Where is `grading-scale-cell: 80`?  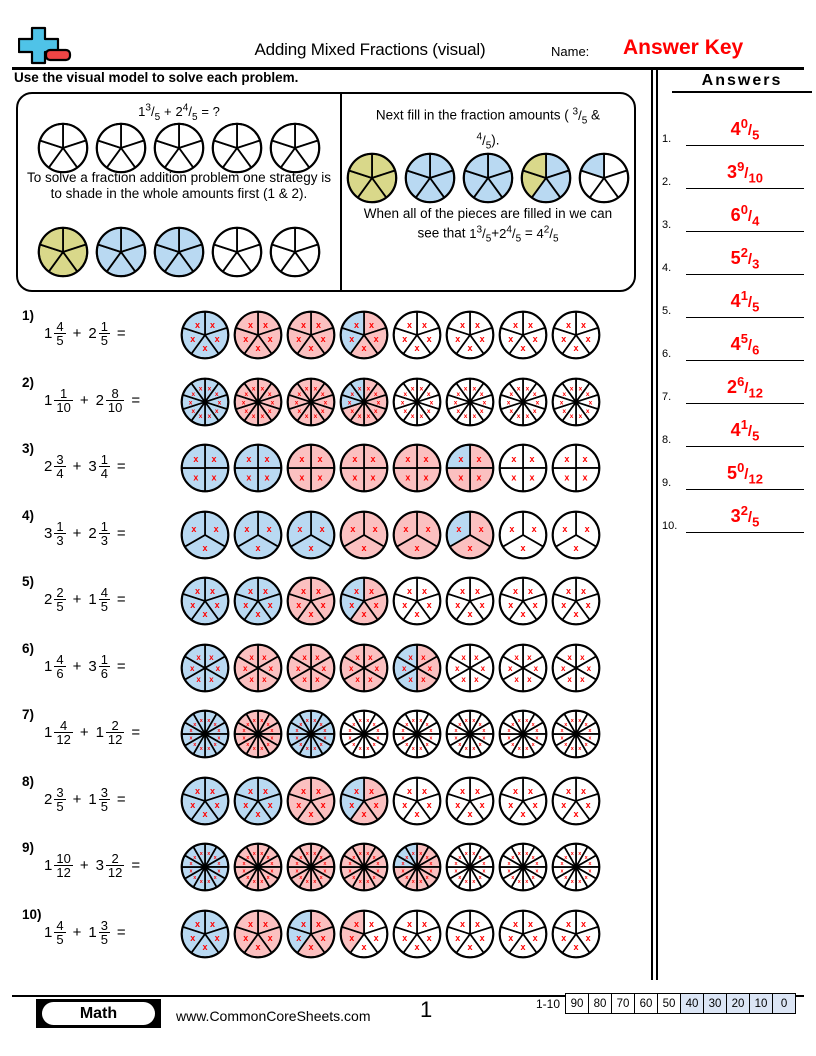
grading-scale-cell: 80 is located at coordinates (601, 1003).